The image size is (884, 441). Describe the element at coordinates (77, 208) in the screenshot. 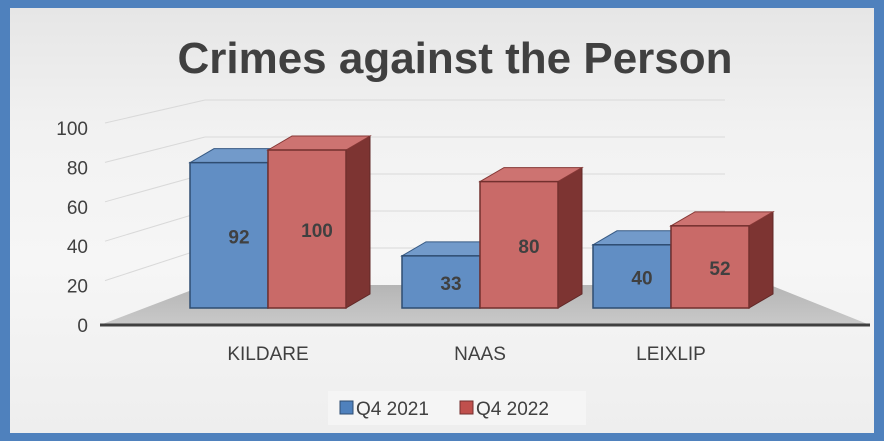

I see `y-tick-label: 60` at that location.